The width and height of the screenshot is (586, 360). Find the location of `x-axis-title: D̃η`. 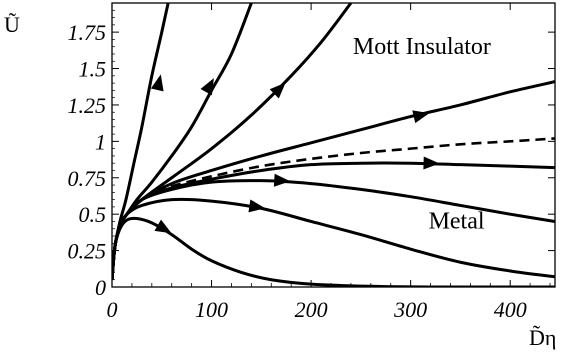

x-axis-title: D̃η is located at coordinates (542, 337).